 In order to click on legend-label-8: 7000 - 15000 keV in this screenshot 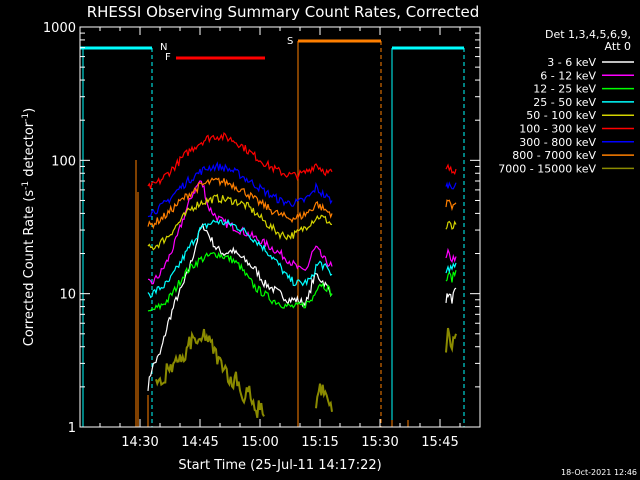, I will do `click(547, 168)`.